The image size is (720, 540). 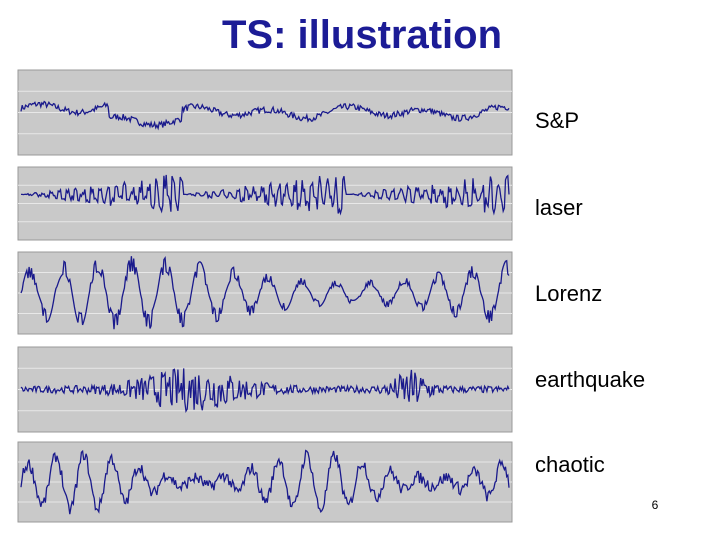 What do you see at coordinates (590, 379) in the screenshot?
I see `panel-label: earthquake` at bounding box center [590, 379].